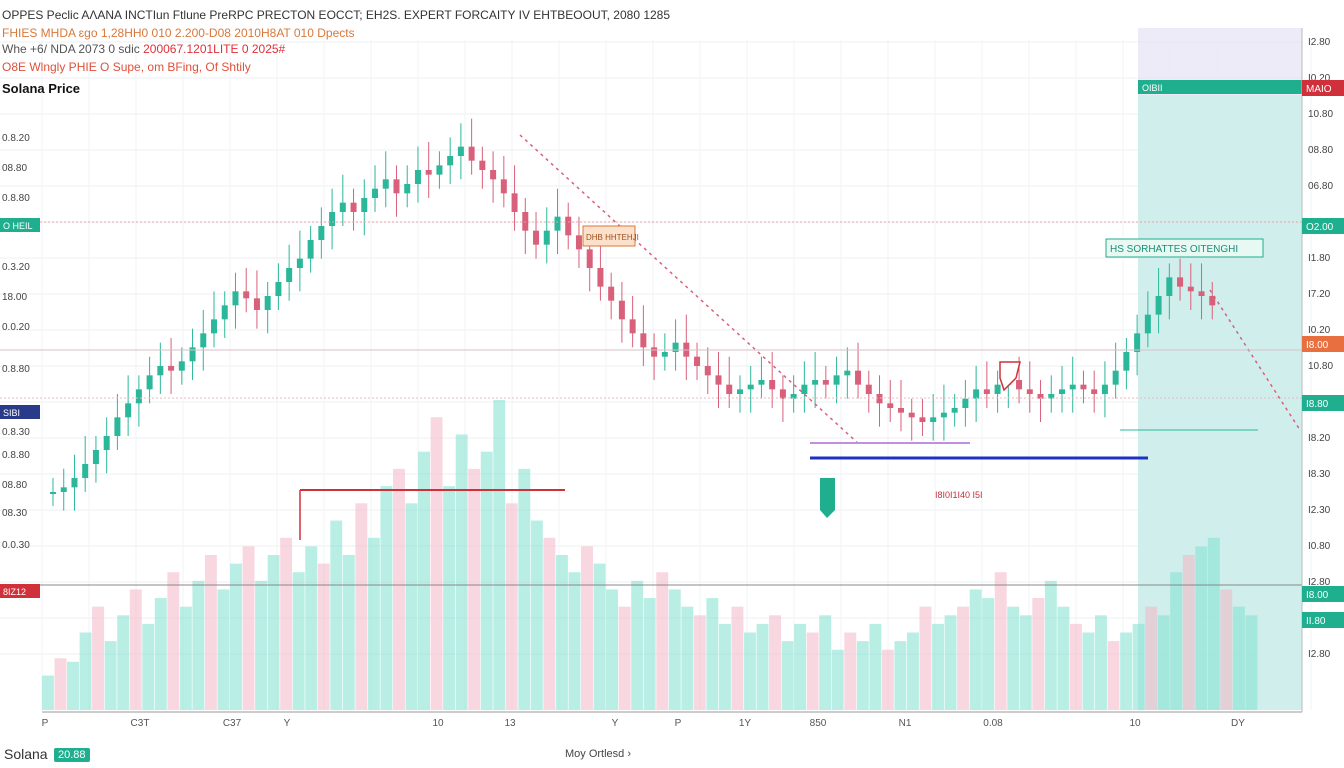 This screenshot has height=768, width=1344. I want to click on marker-icon-green, so click(827, 498).